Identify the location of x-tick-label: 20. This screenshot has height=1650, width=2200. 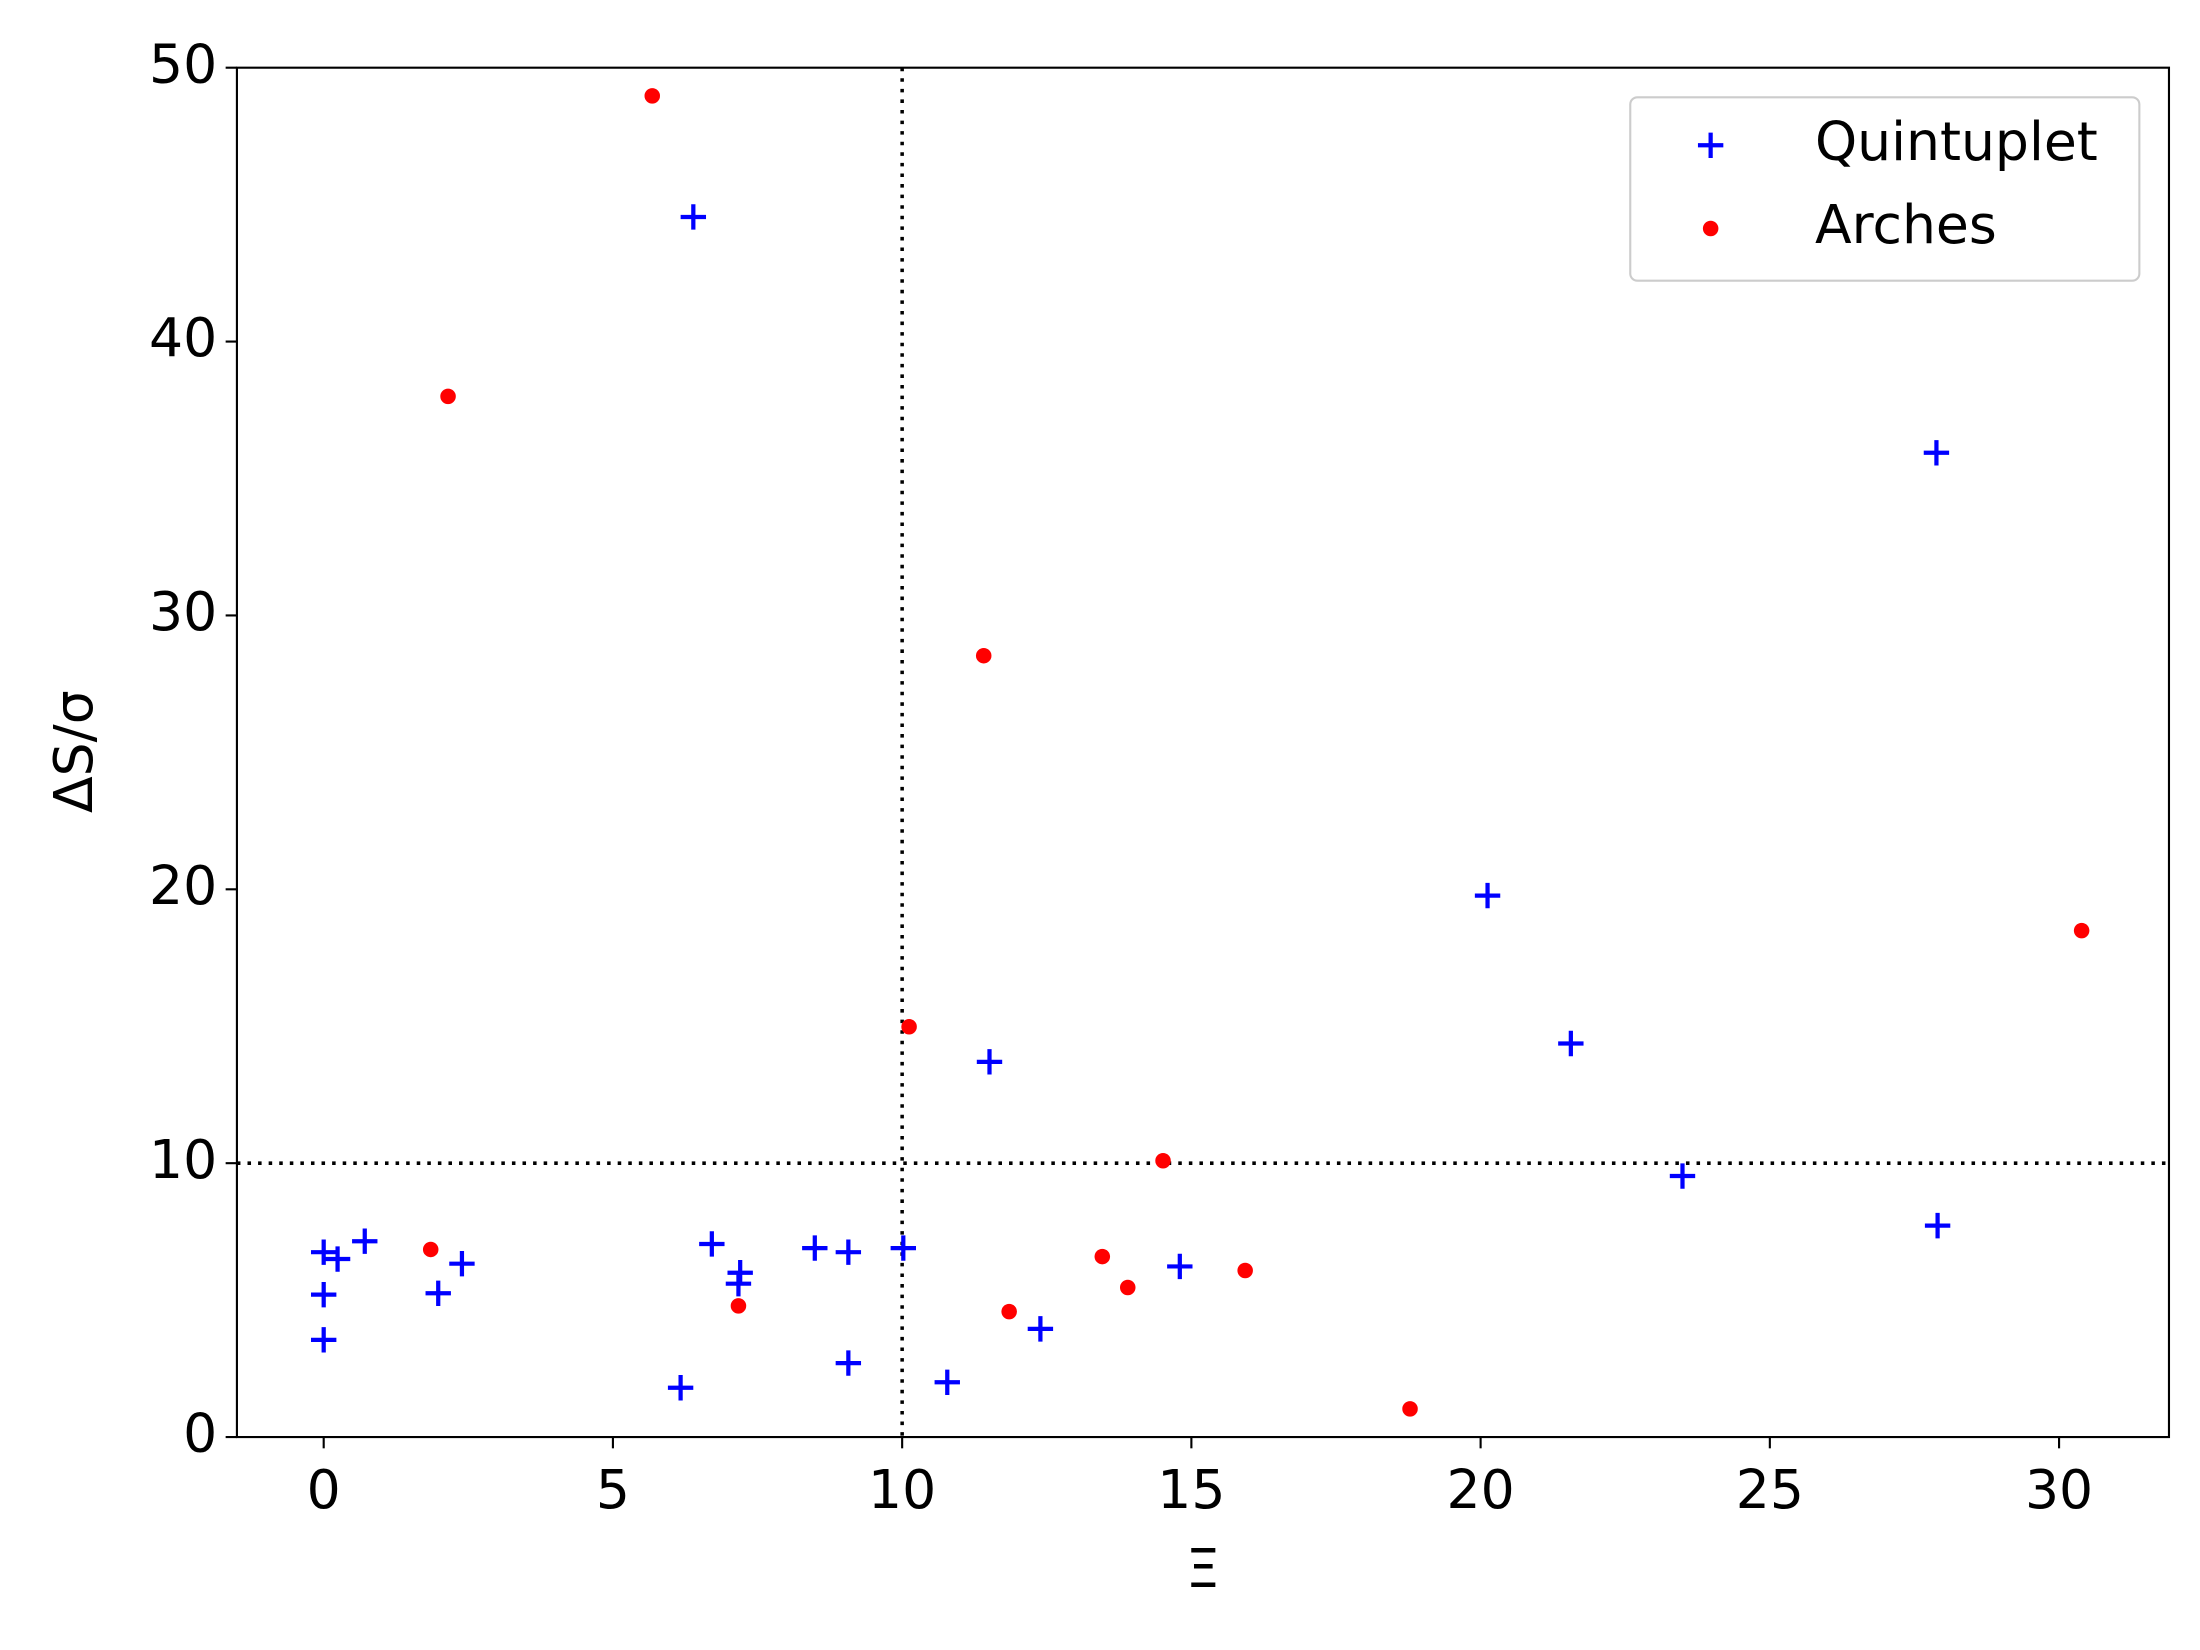
(1481, 1489).